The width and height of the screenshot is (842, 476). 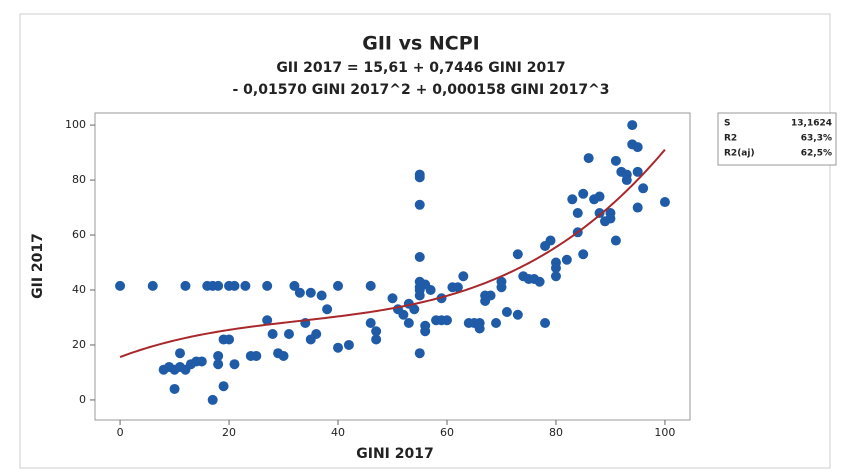 What do you see at coordinates (730, 139) in the screenshot?
I see `stats-label: R2` at bounding box center [730, 139].